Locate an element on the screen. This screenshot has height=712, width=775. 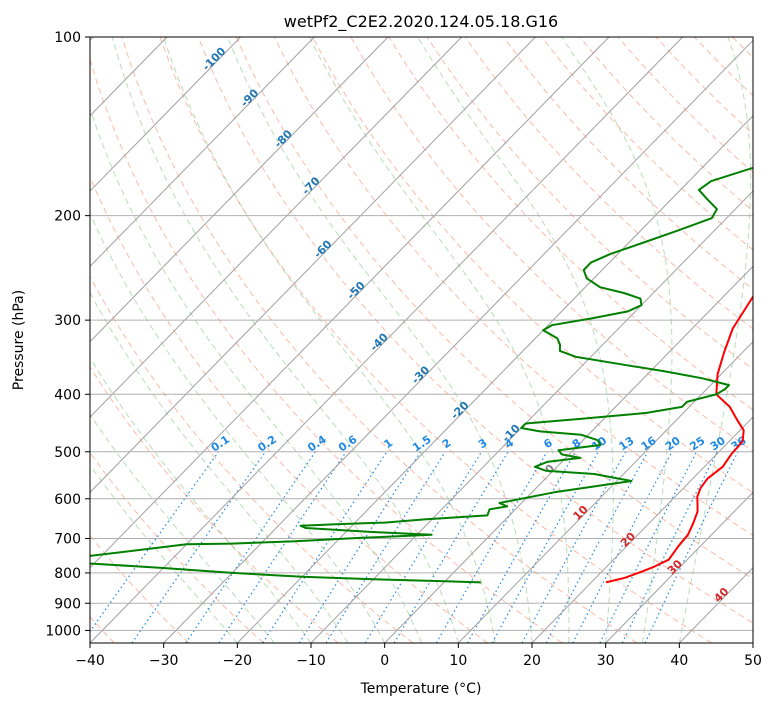
x-tick-label: 50 is located at coordinates (753, 661).